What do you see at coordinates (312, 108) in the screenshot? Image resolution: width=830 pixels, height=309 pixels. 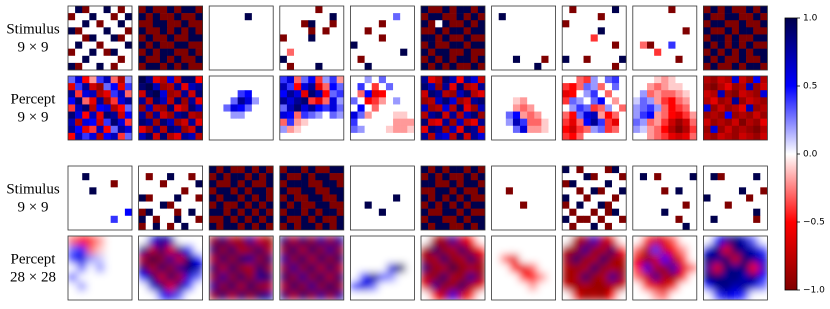 I see `cells` at bounding box center [312, 108].